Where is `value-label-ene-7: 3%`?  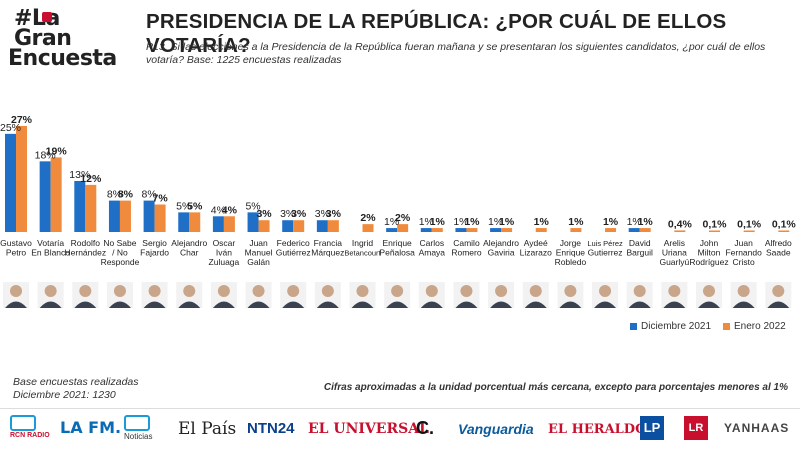 value-label-ene-7: 3% is located at coordinates (264, 214).